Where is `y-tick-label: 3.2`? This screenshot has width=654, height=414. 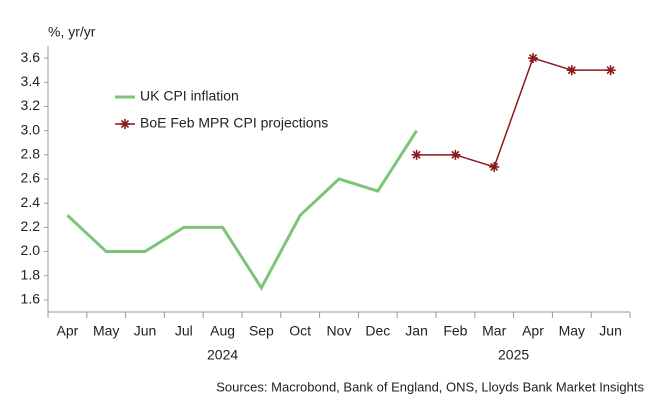
y-tick-label: 3.2 is located at coordinates (31, 105).